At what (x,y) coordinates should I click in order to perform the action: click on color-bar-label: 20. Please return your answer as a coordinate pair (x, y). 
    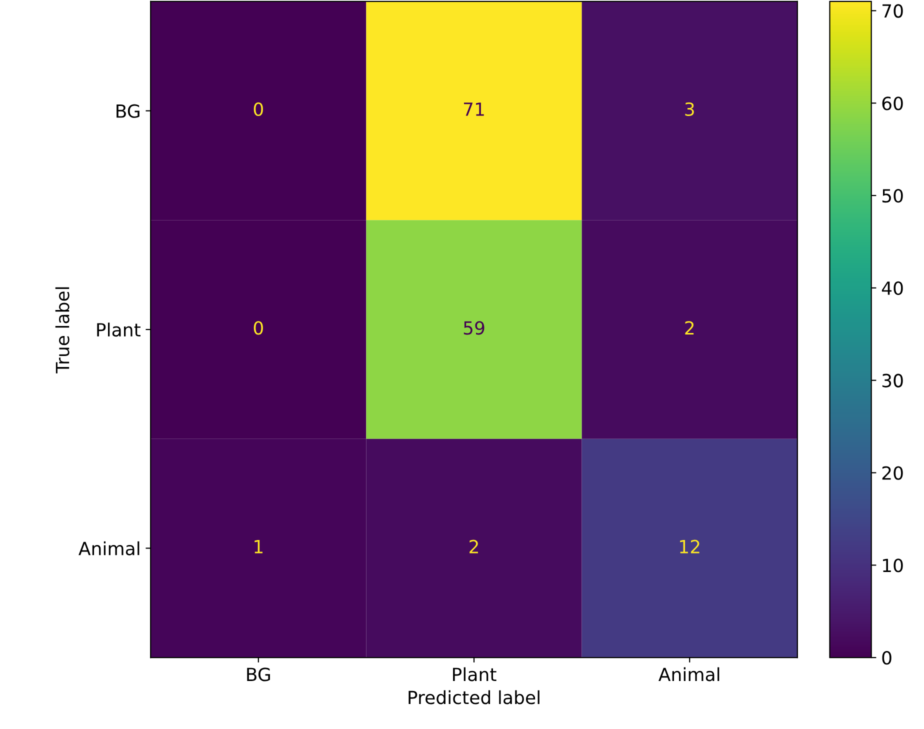
    Looking at the image, I should click on (892, 473).